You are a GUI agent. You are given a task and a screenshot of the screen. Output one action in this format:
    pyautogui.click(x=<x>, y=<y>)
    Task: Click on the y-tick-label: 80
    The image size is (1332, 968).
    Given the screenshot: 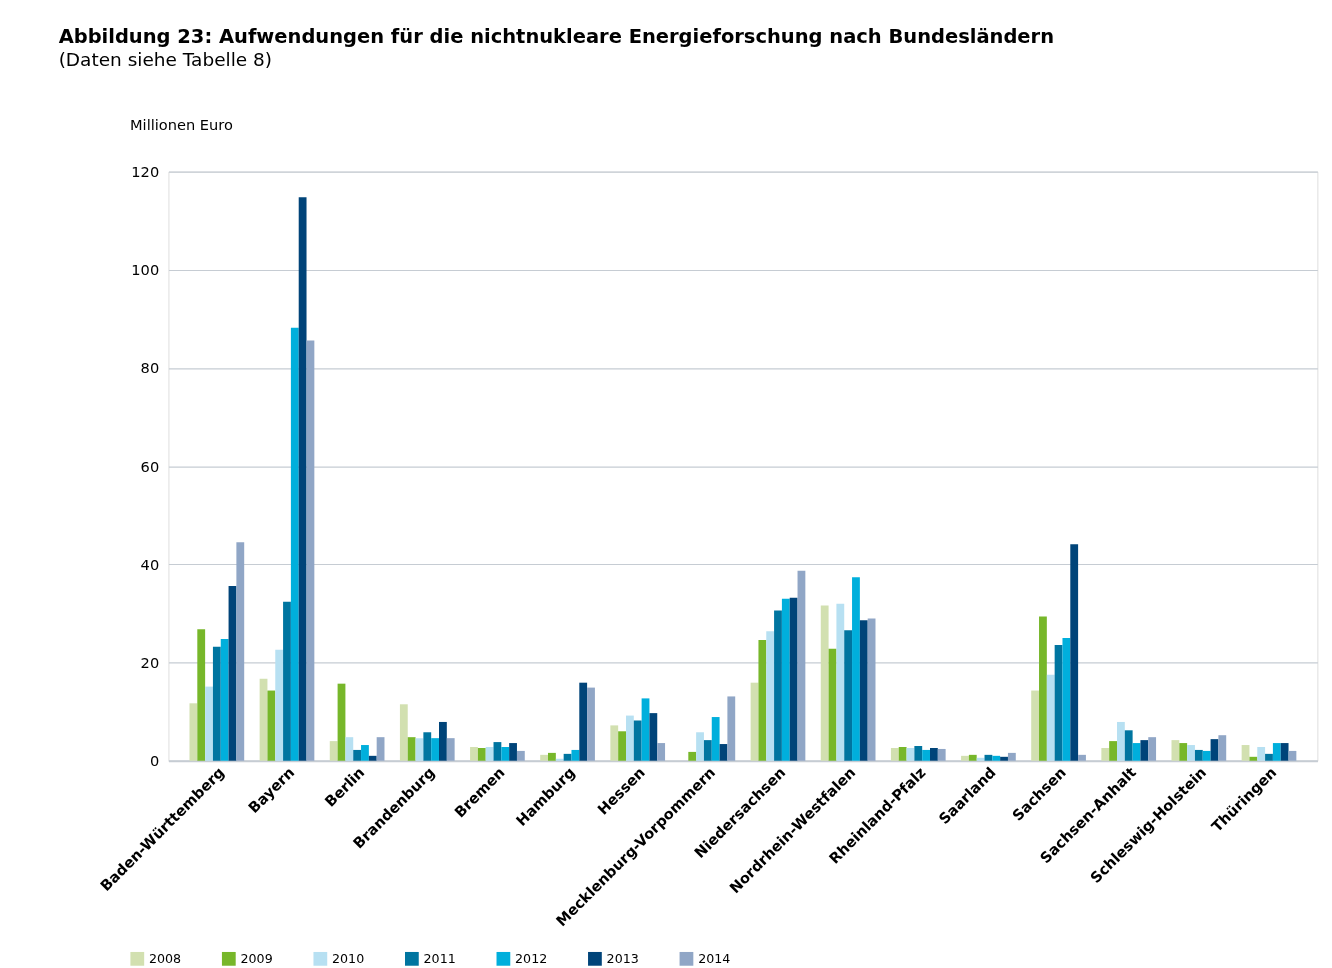 What is the action you would take?
    pyautogui.click(x=150, y=368)
    